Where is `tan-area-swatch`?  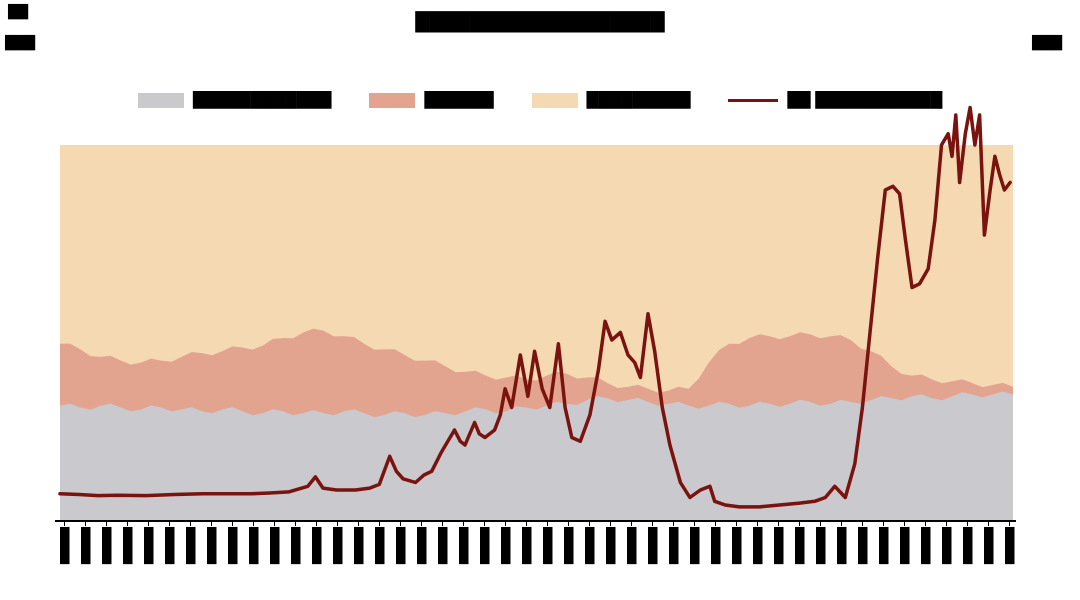
tan-area-swatch is located at coordinates (554, 100).